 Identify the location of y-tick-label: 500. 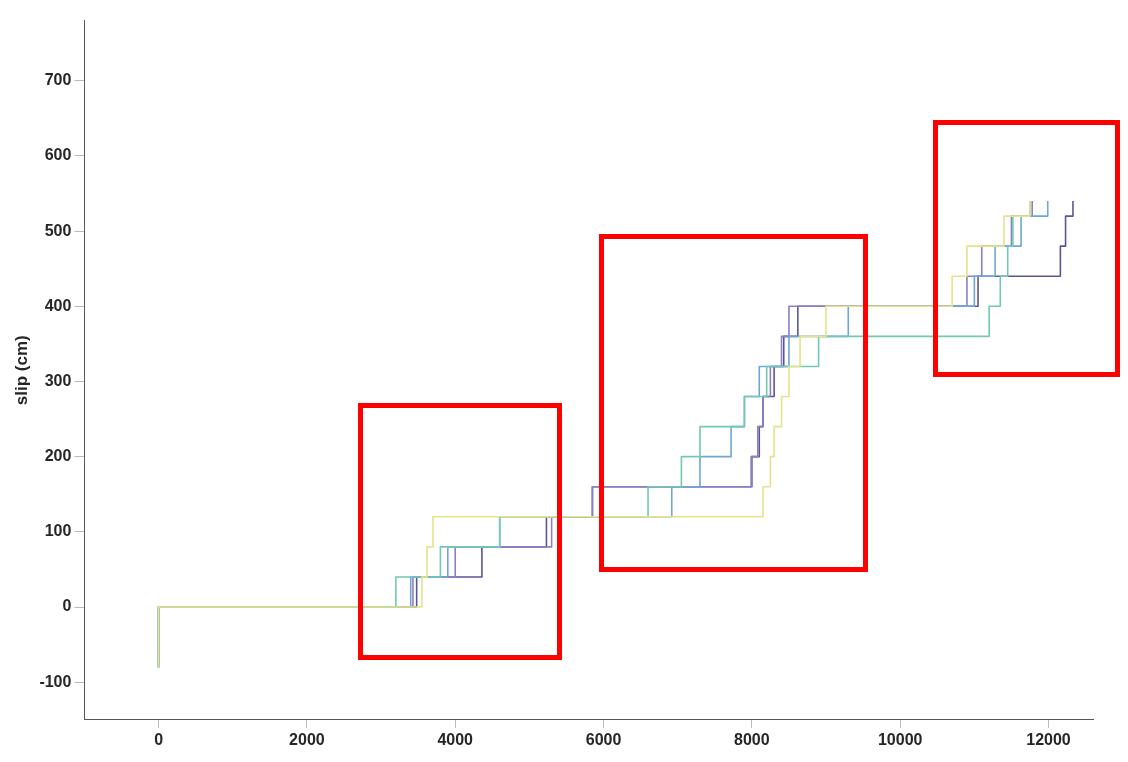
(58, 230).